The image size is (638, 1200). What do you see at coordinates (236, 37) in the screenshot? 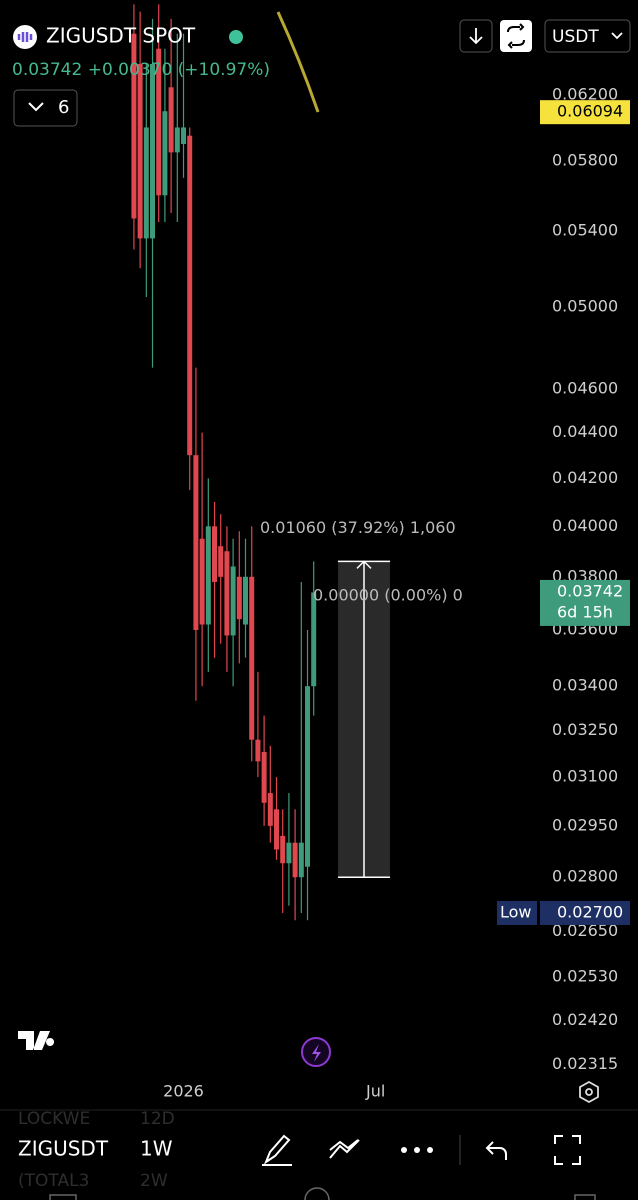
I see `live-dot` at bounding box center [236, 37].